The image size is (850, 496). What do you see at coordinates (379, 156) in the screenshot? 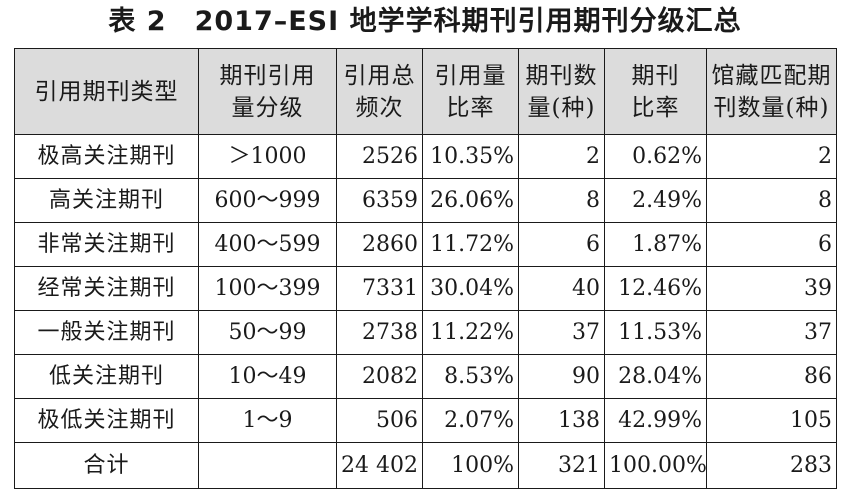
I see `cell-citations: 2526` at bounding box center [379, 156].